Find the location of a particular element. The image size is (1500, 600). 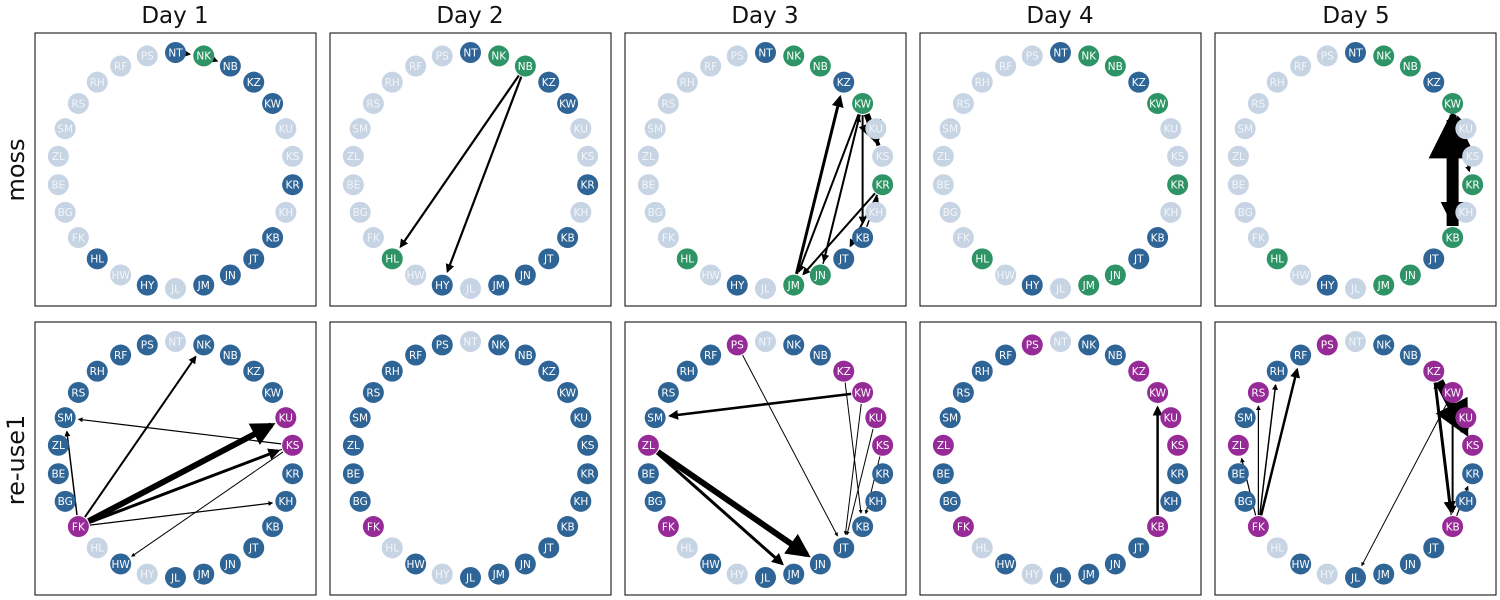

node-label: JM is located at coordinates (498, 286).